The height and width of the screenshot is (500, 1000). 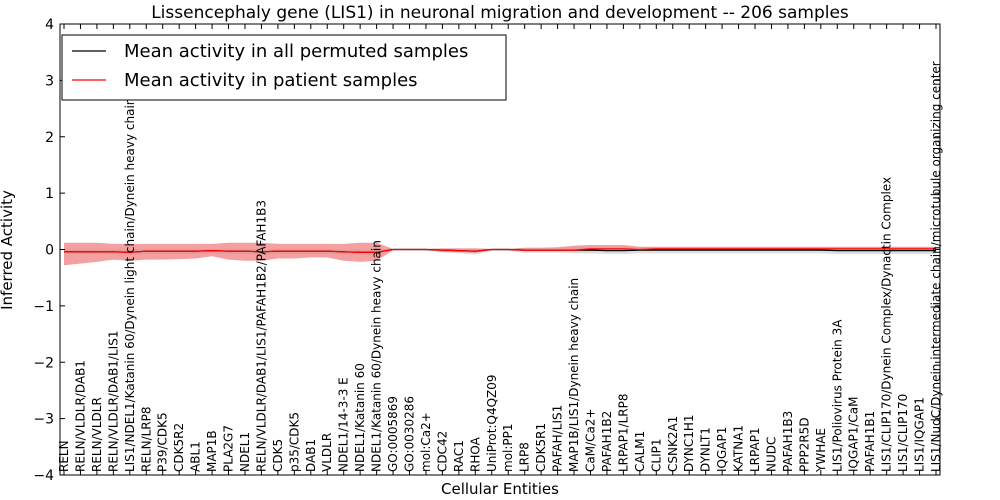 I want to click on category-label: NDEL1/Katanin 60, so click(x=360, y=417).